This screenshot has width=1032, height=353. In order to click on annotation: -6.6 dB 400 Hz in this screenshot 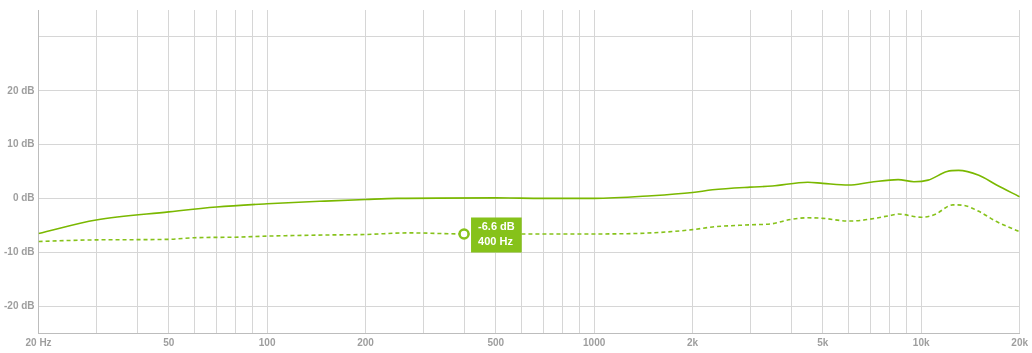, I will do `click(496, 234)`.